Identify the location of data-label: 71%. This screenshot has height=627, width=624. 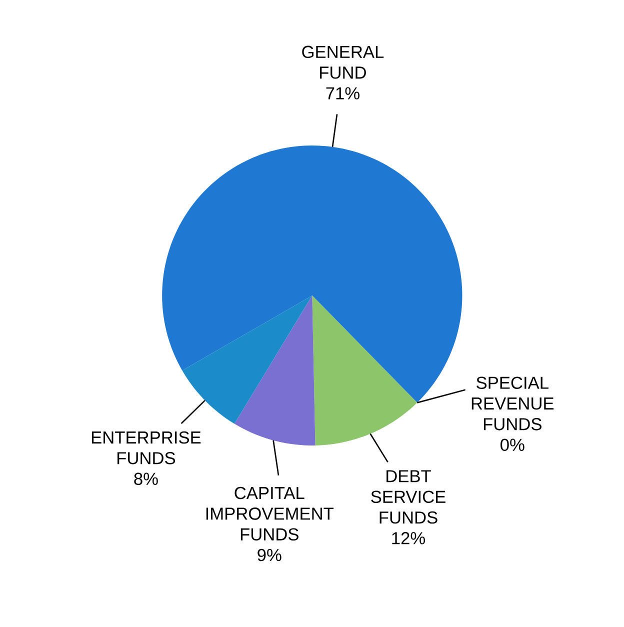
(343, 93).